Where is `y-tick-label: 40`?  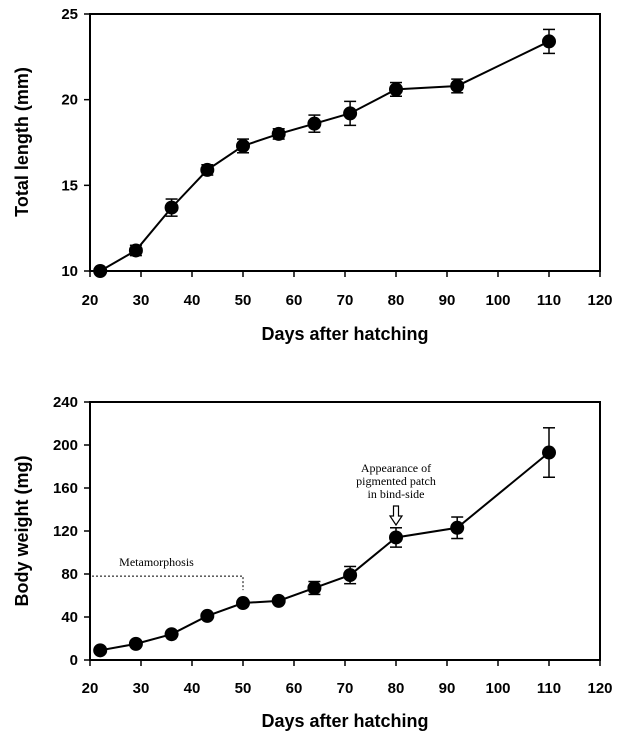 y-tick-label: 40 is located at coordinates (69, 617).